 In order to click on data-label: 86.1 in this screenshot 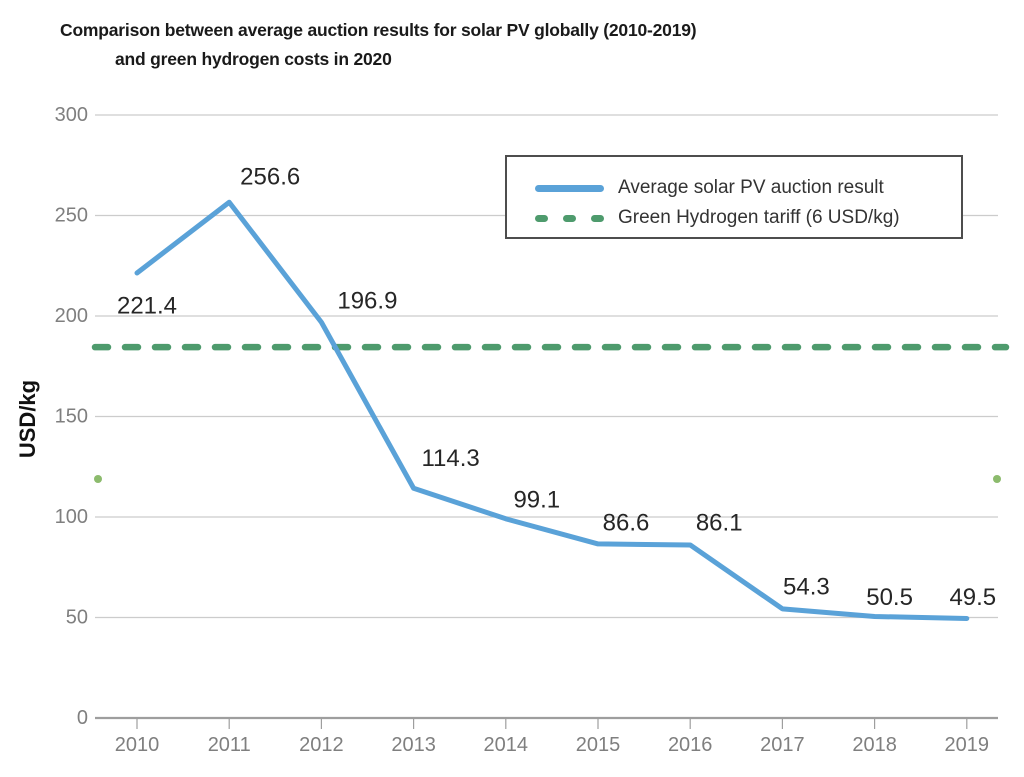, I will do `click(719, 522)`.